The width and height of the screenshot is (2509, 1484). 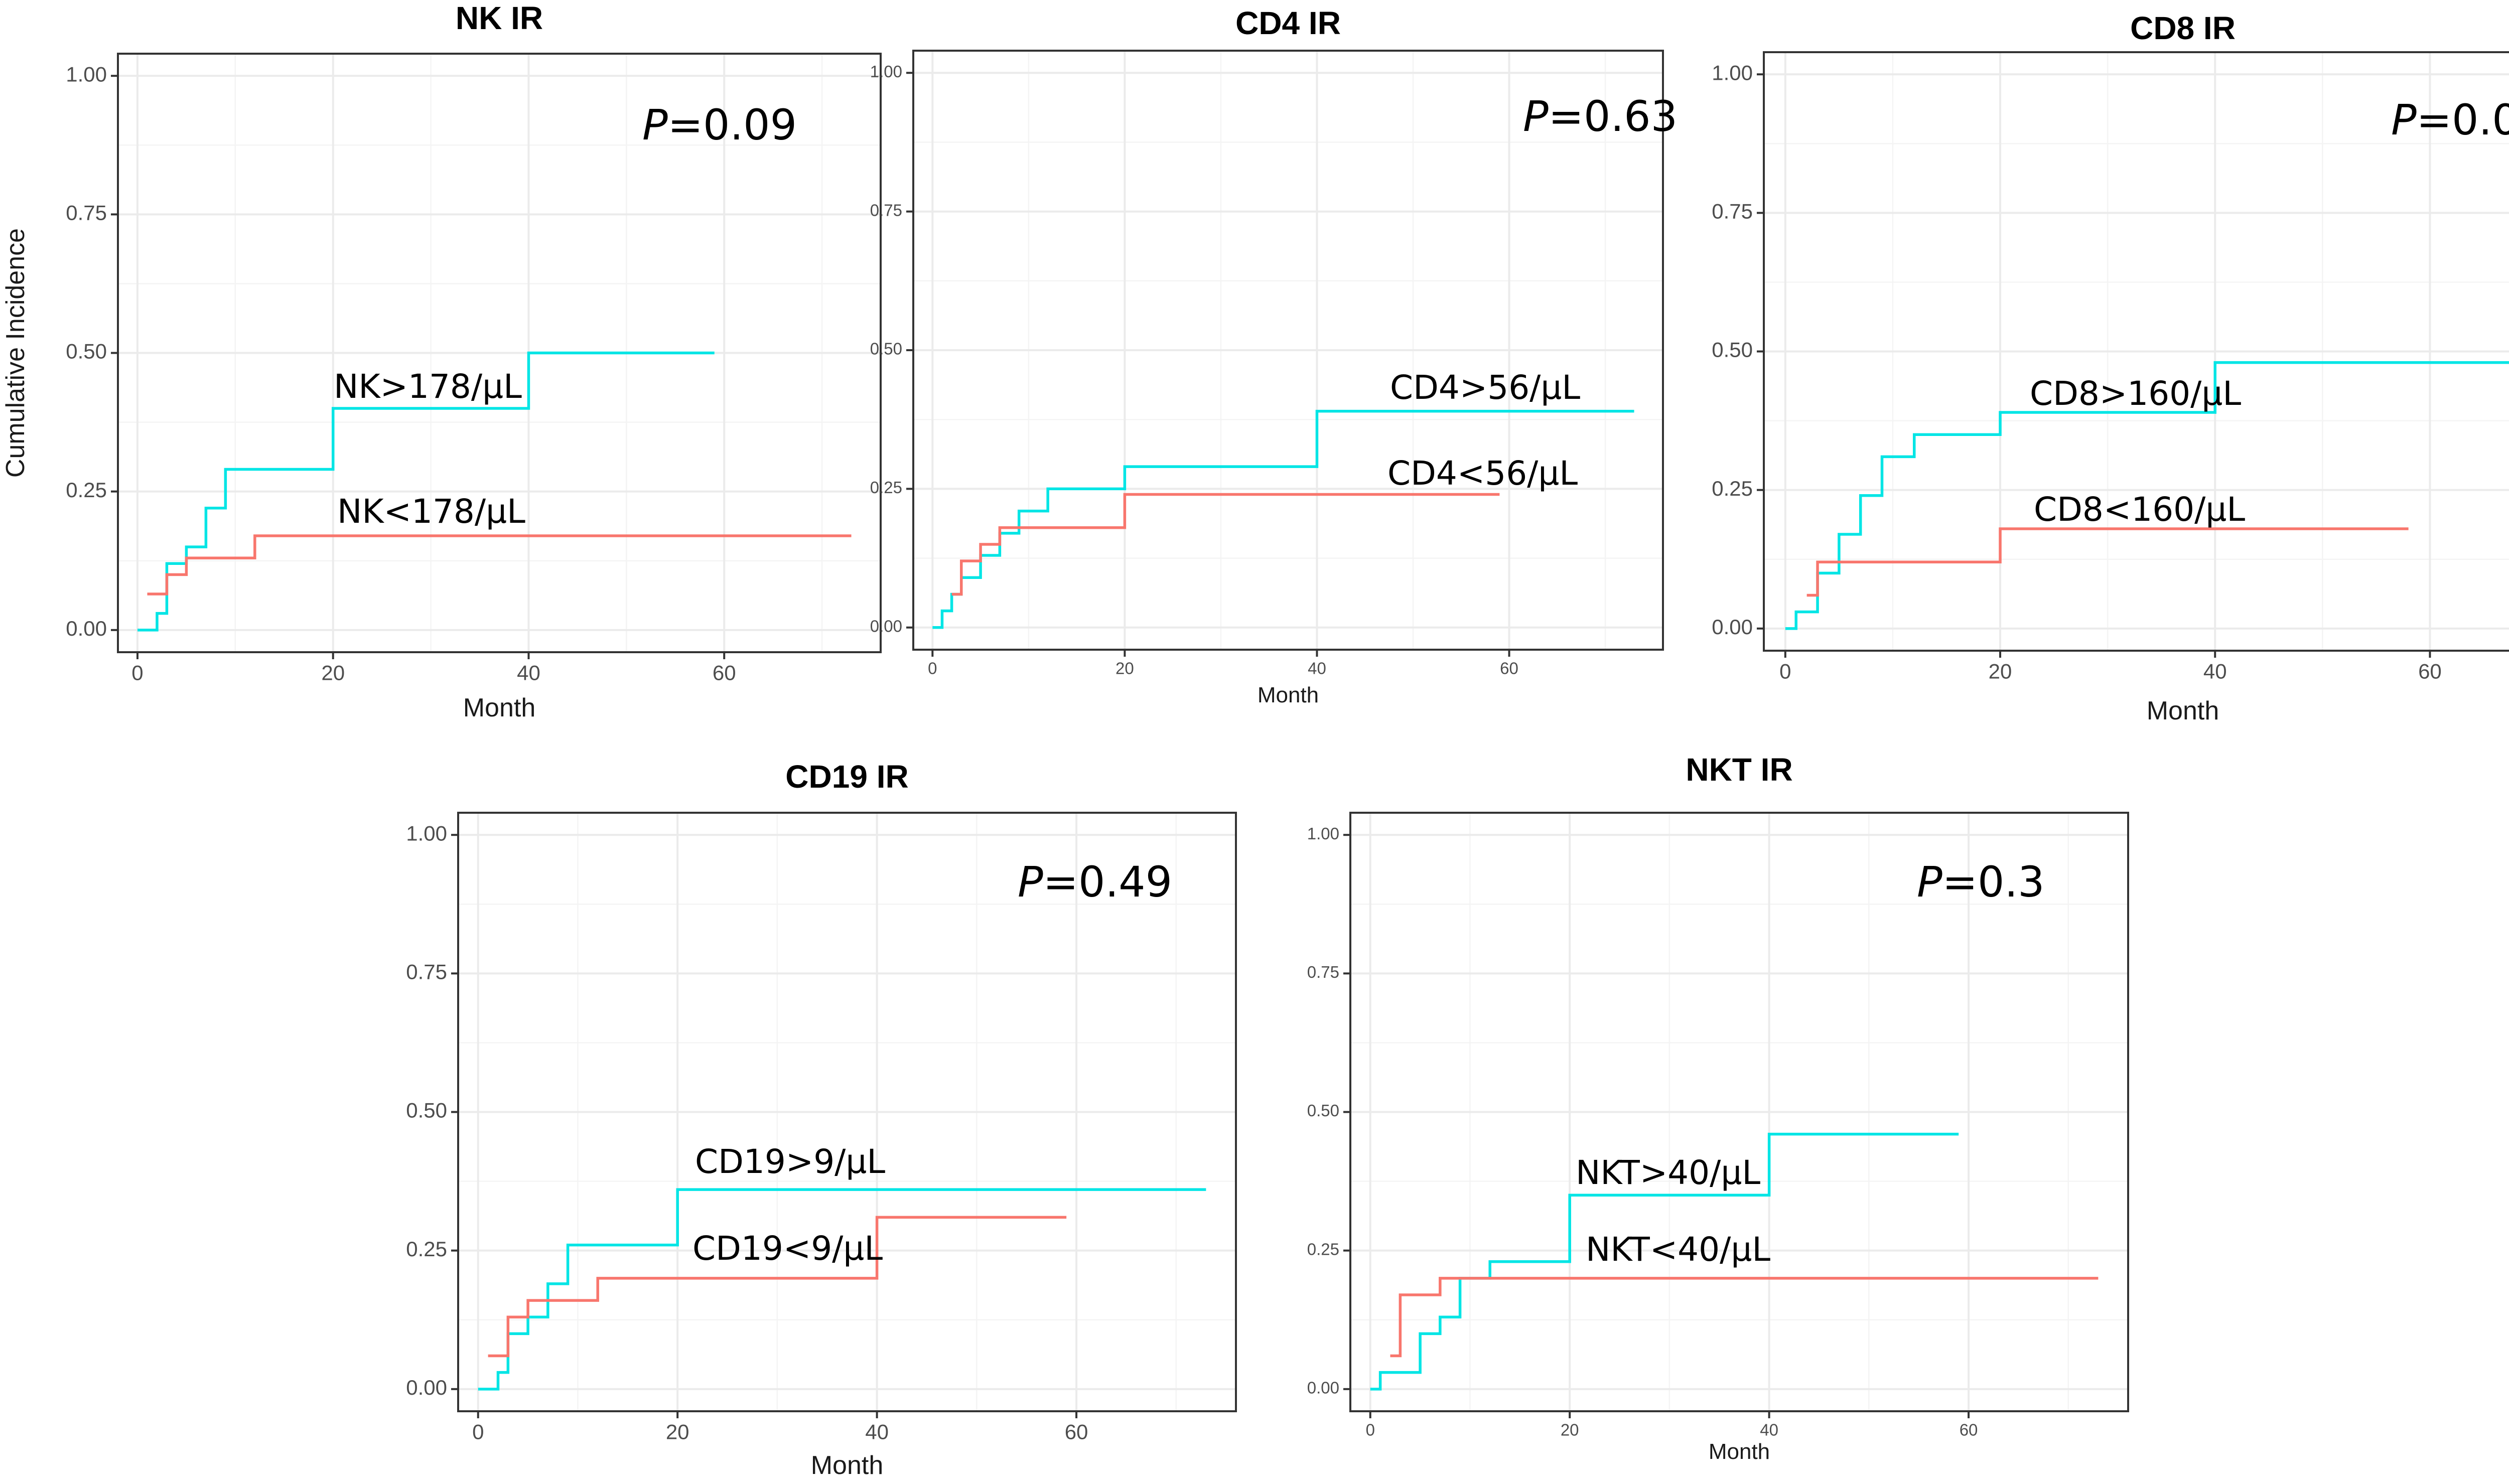 What do you see at coordinates (1613, 116) in the screenshot?
I see `p-value-number: =0.63` at bounding box center [1613, 116].